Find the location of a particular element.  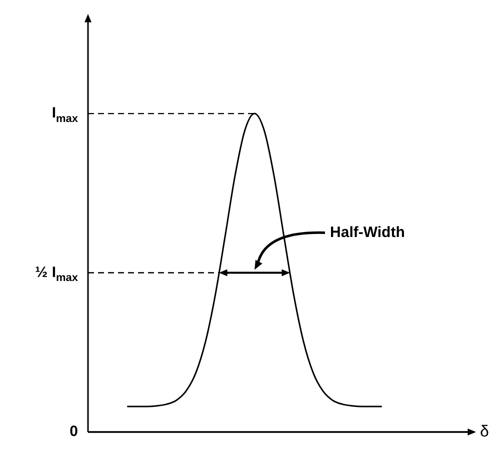

x-axis-title: δ is located at coordinates (484, 431).